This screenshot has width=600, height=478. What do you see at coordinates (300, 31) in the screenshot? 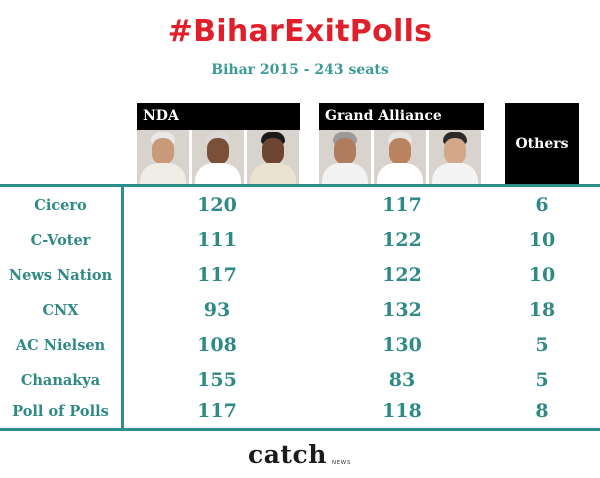
I see `page-title: #BiharExitPolls` at bounding box center [300, 31].